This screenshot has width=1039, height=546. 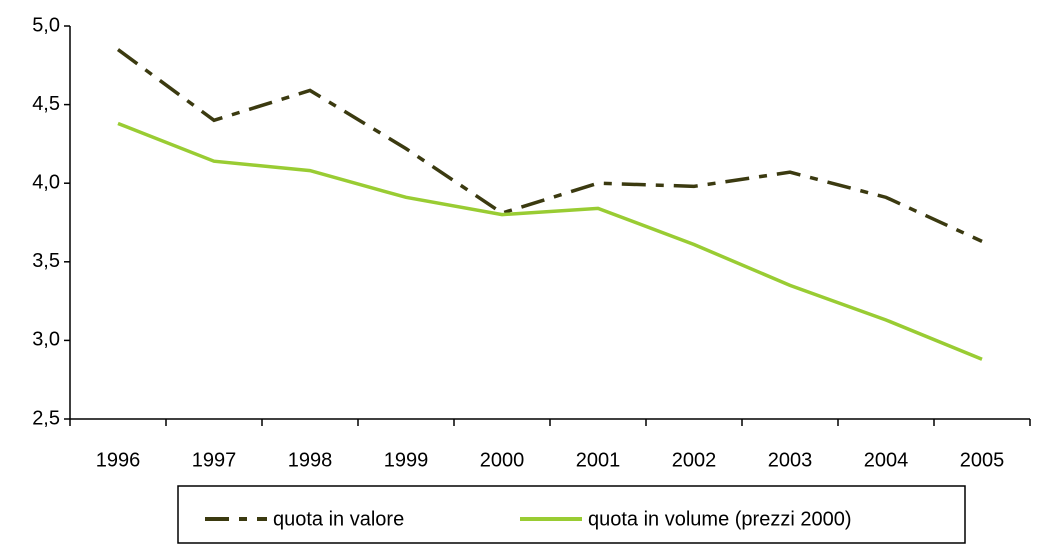 What do you see at coordinates (790, 460) in the screenshot?
I see `x-tick-label: 2003` at bounding box center [790, 460].